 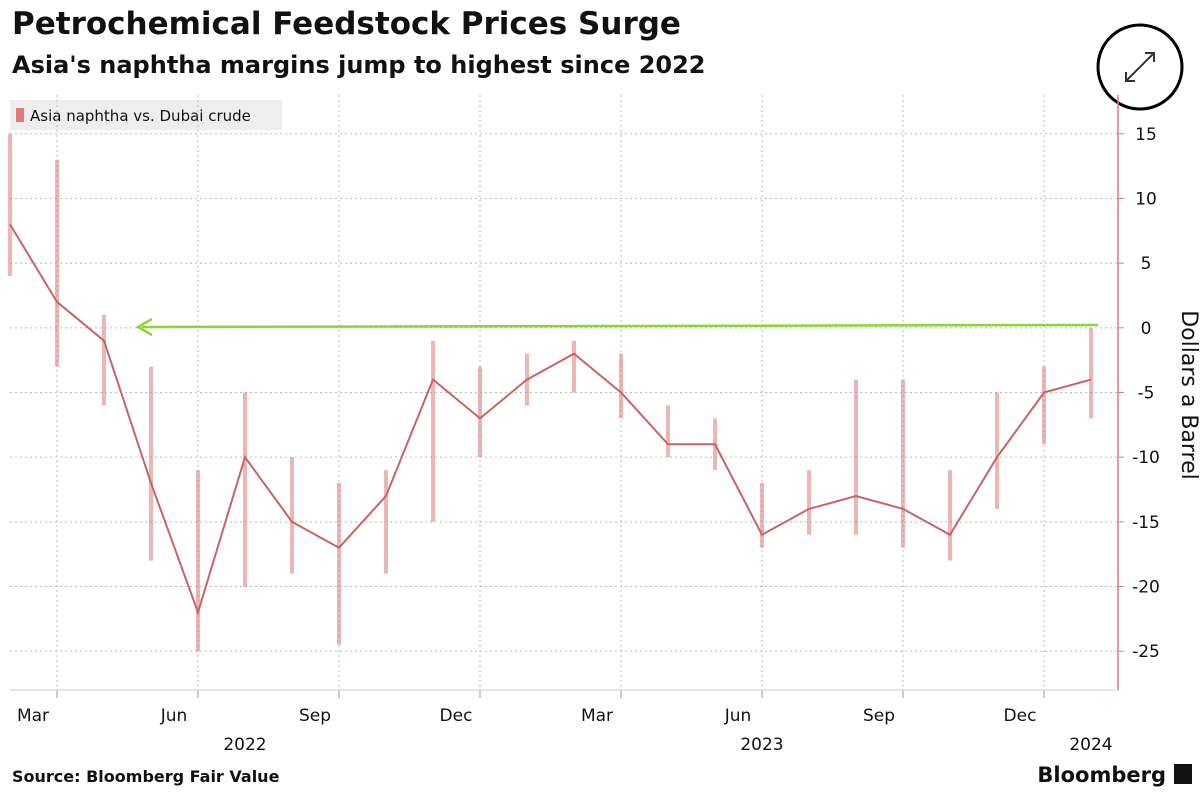 I want to click on annotation-arrow, so click(x=617, y=327).